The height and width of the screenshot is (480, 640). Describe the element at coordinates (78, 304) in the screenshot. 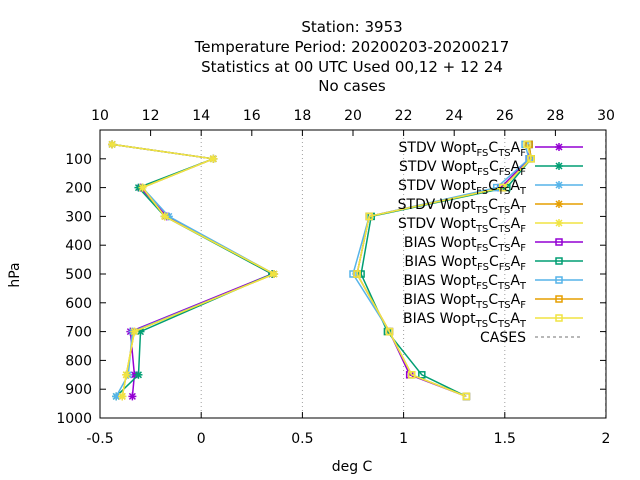

I see `y-tick-label: 600` at that location.